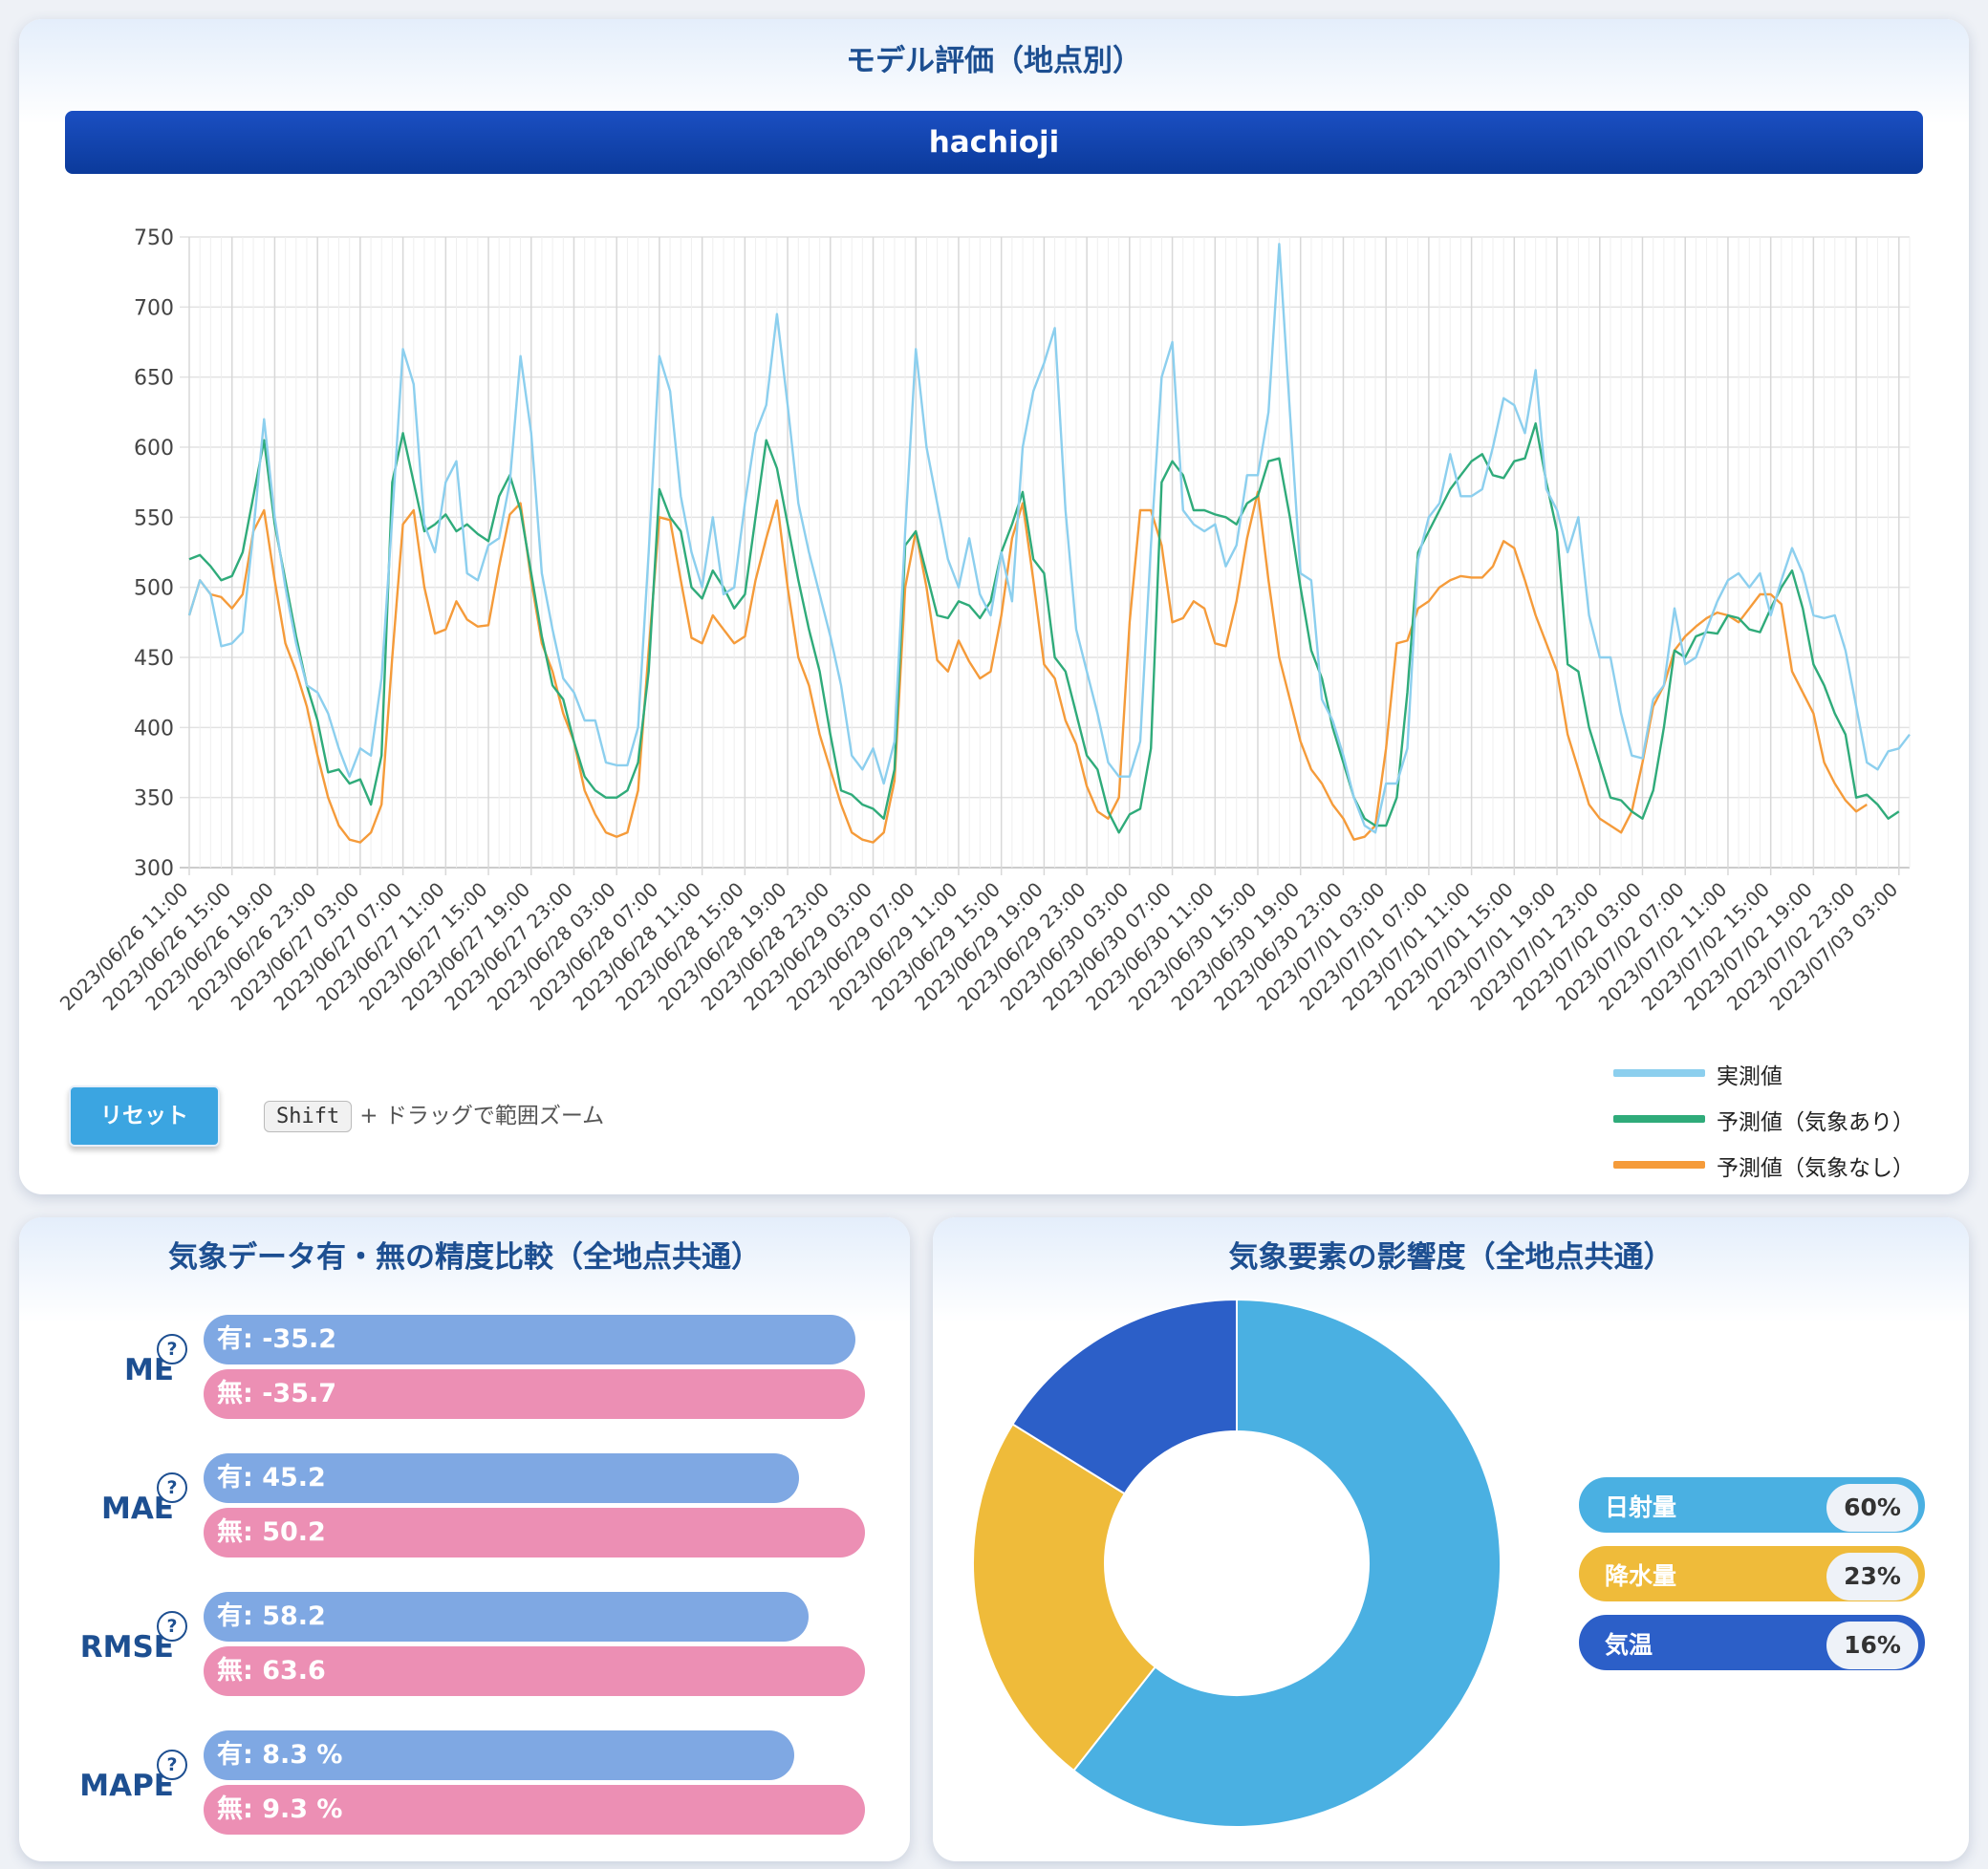  Describe the element at coordinates (1872, 1576) in the screenshot. I see `influence-value: 23%` at that location.